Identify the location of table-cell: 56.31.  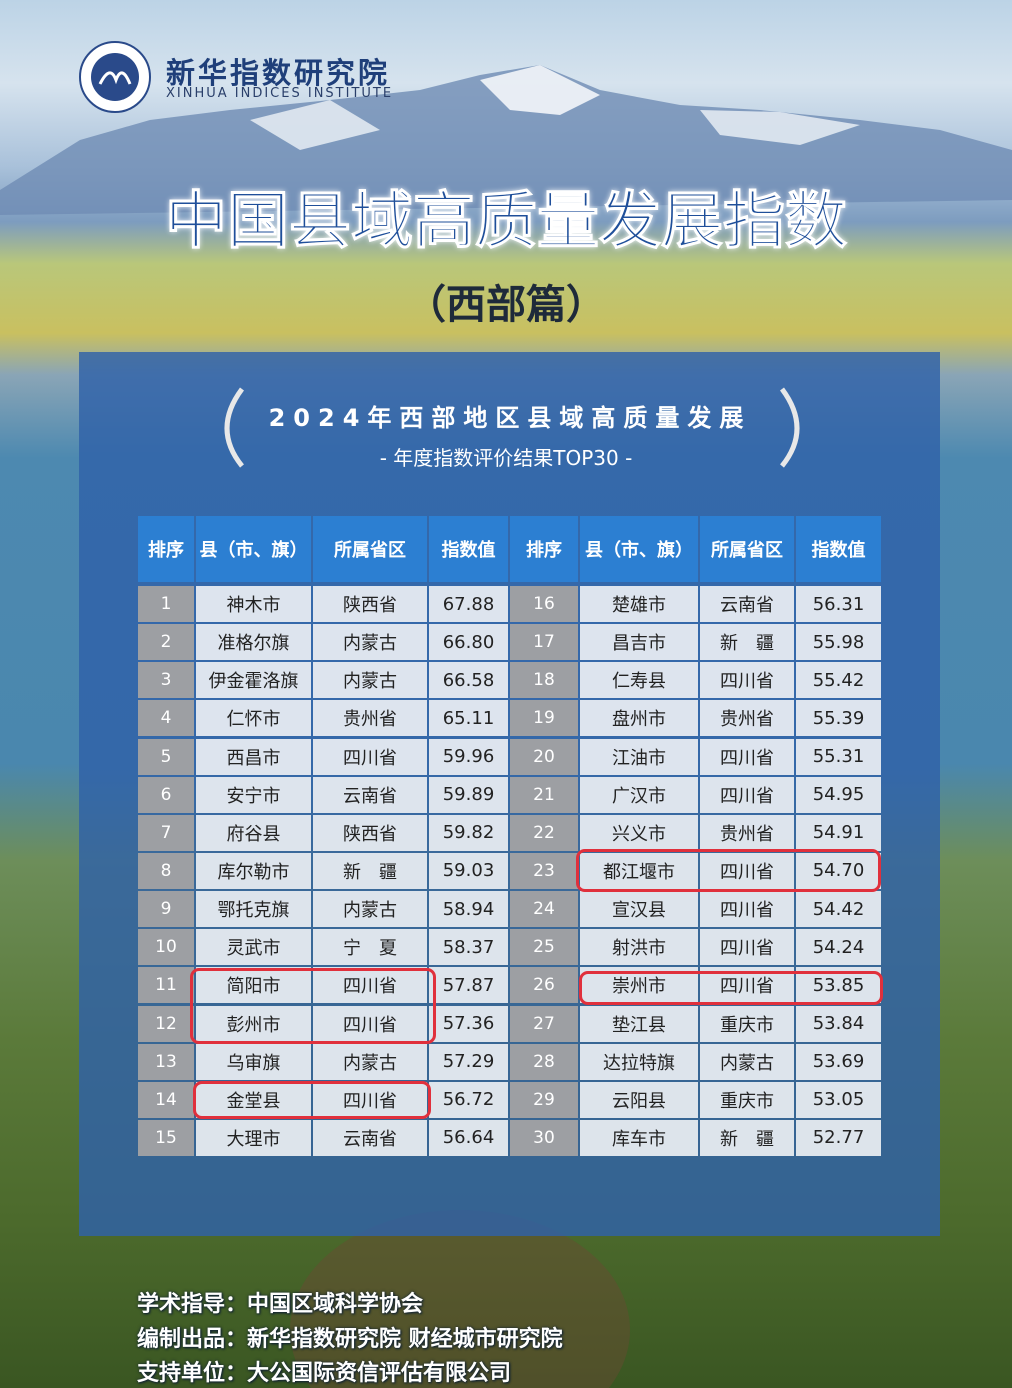
(838, 604).